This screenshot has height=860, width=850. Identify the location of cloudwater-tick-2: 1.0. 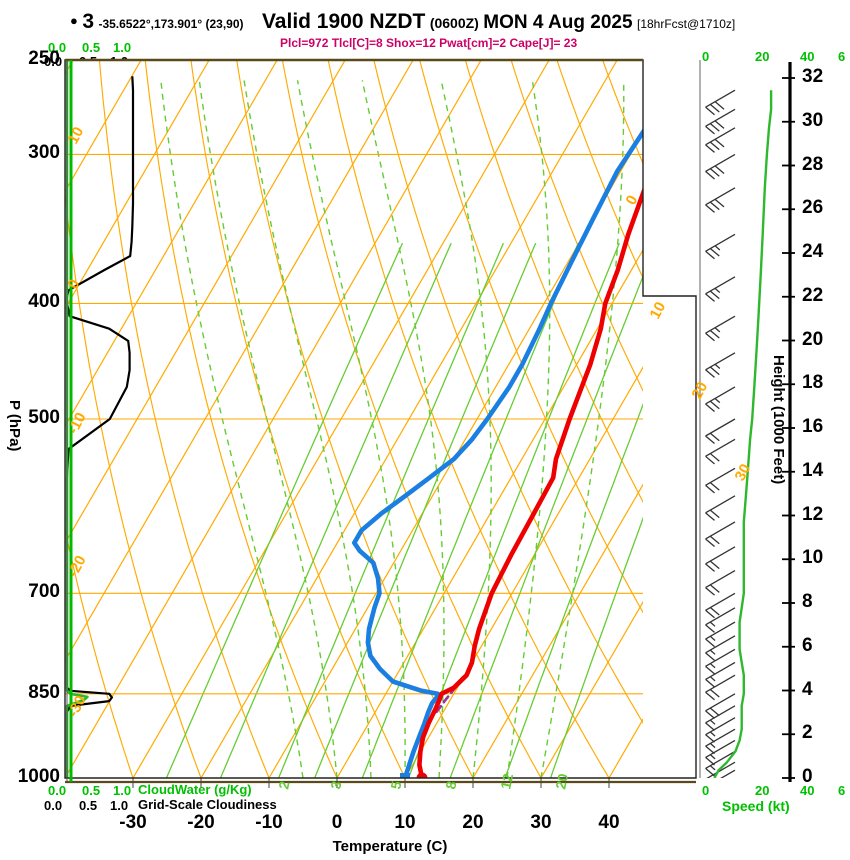
(122, 47).